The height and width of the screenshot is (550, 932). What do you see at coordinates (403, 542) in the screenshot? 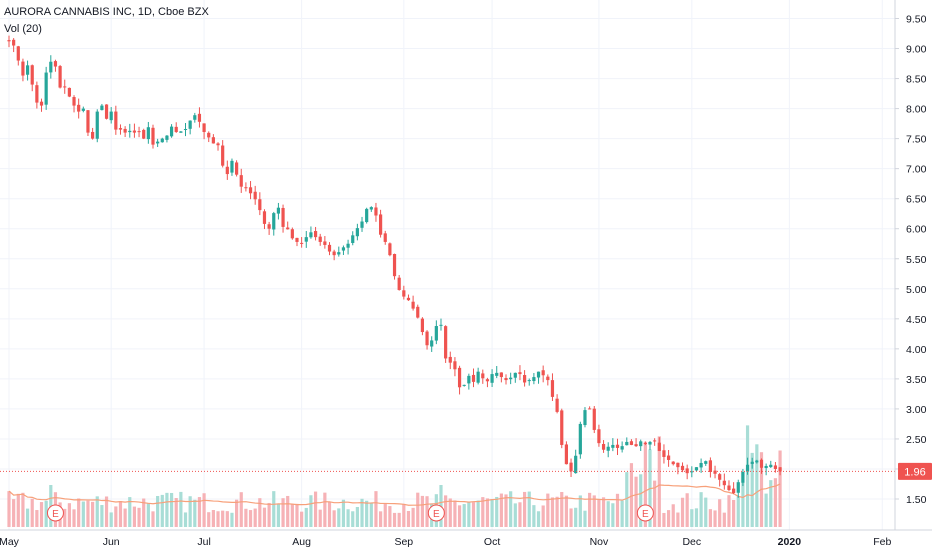
I see `time-tick-label: Sep` at bounding box center [403, 542].